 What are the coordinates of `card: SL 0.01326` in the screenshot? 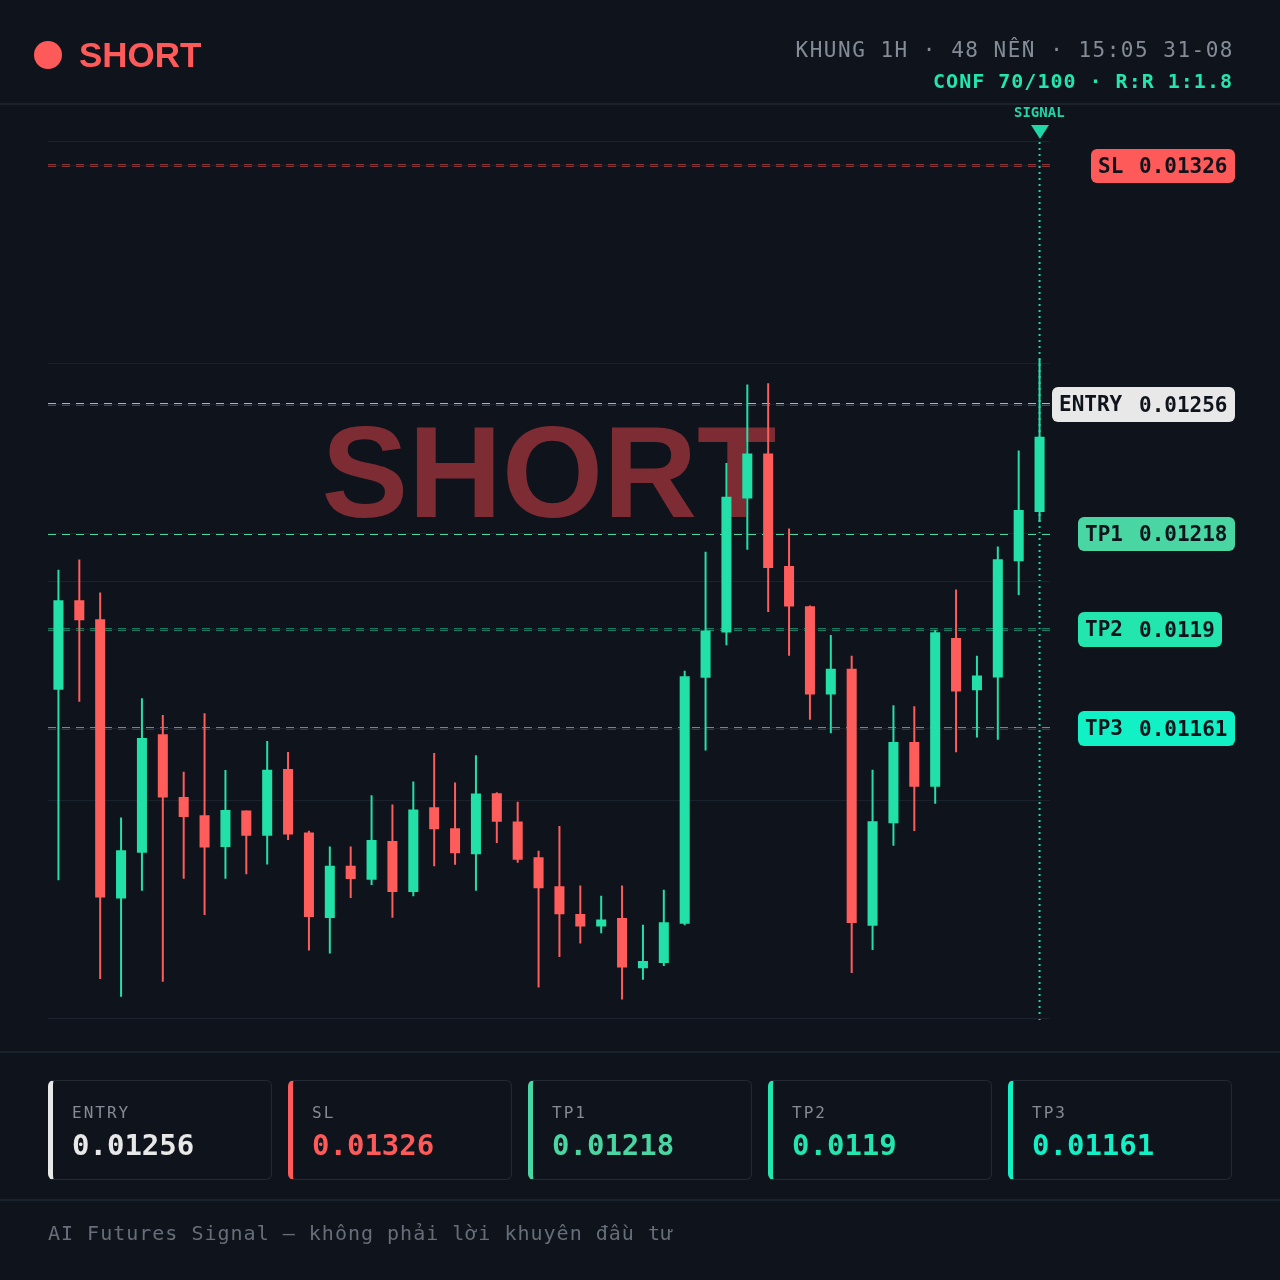 It's located at (400, 1130).